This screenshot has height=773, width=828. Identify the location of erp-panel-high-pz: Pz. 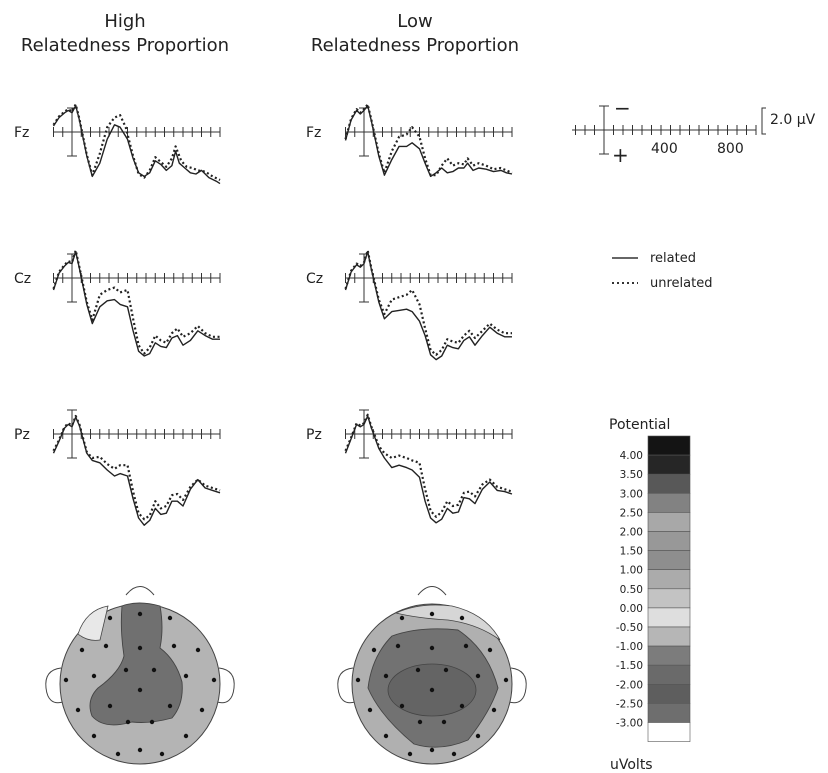
(117, 467).